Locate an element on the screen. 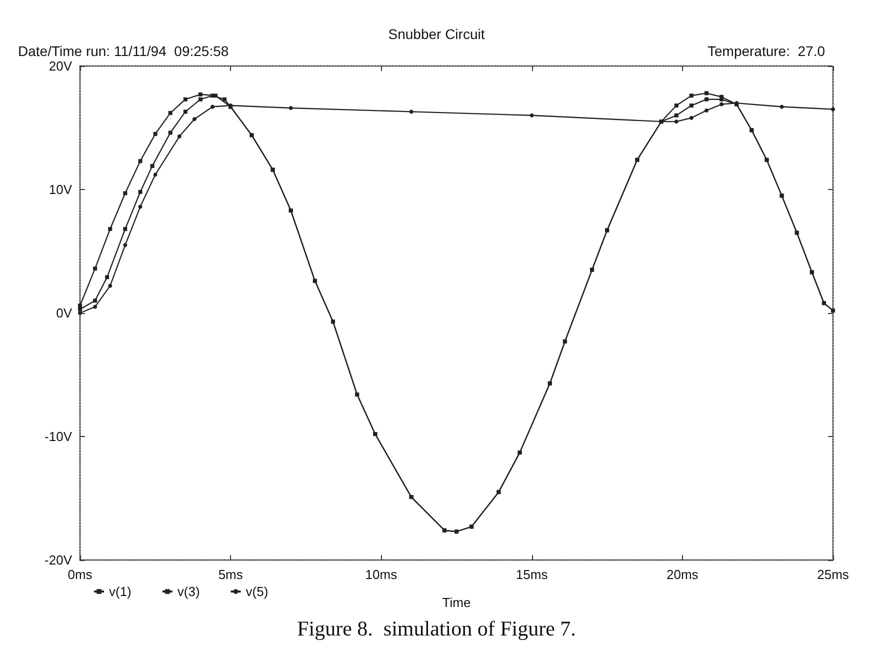  legend-label: v(1) is located at coordinates (120, 591).